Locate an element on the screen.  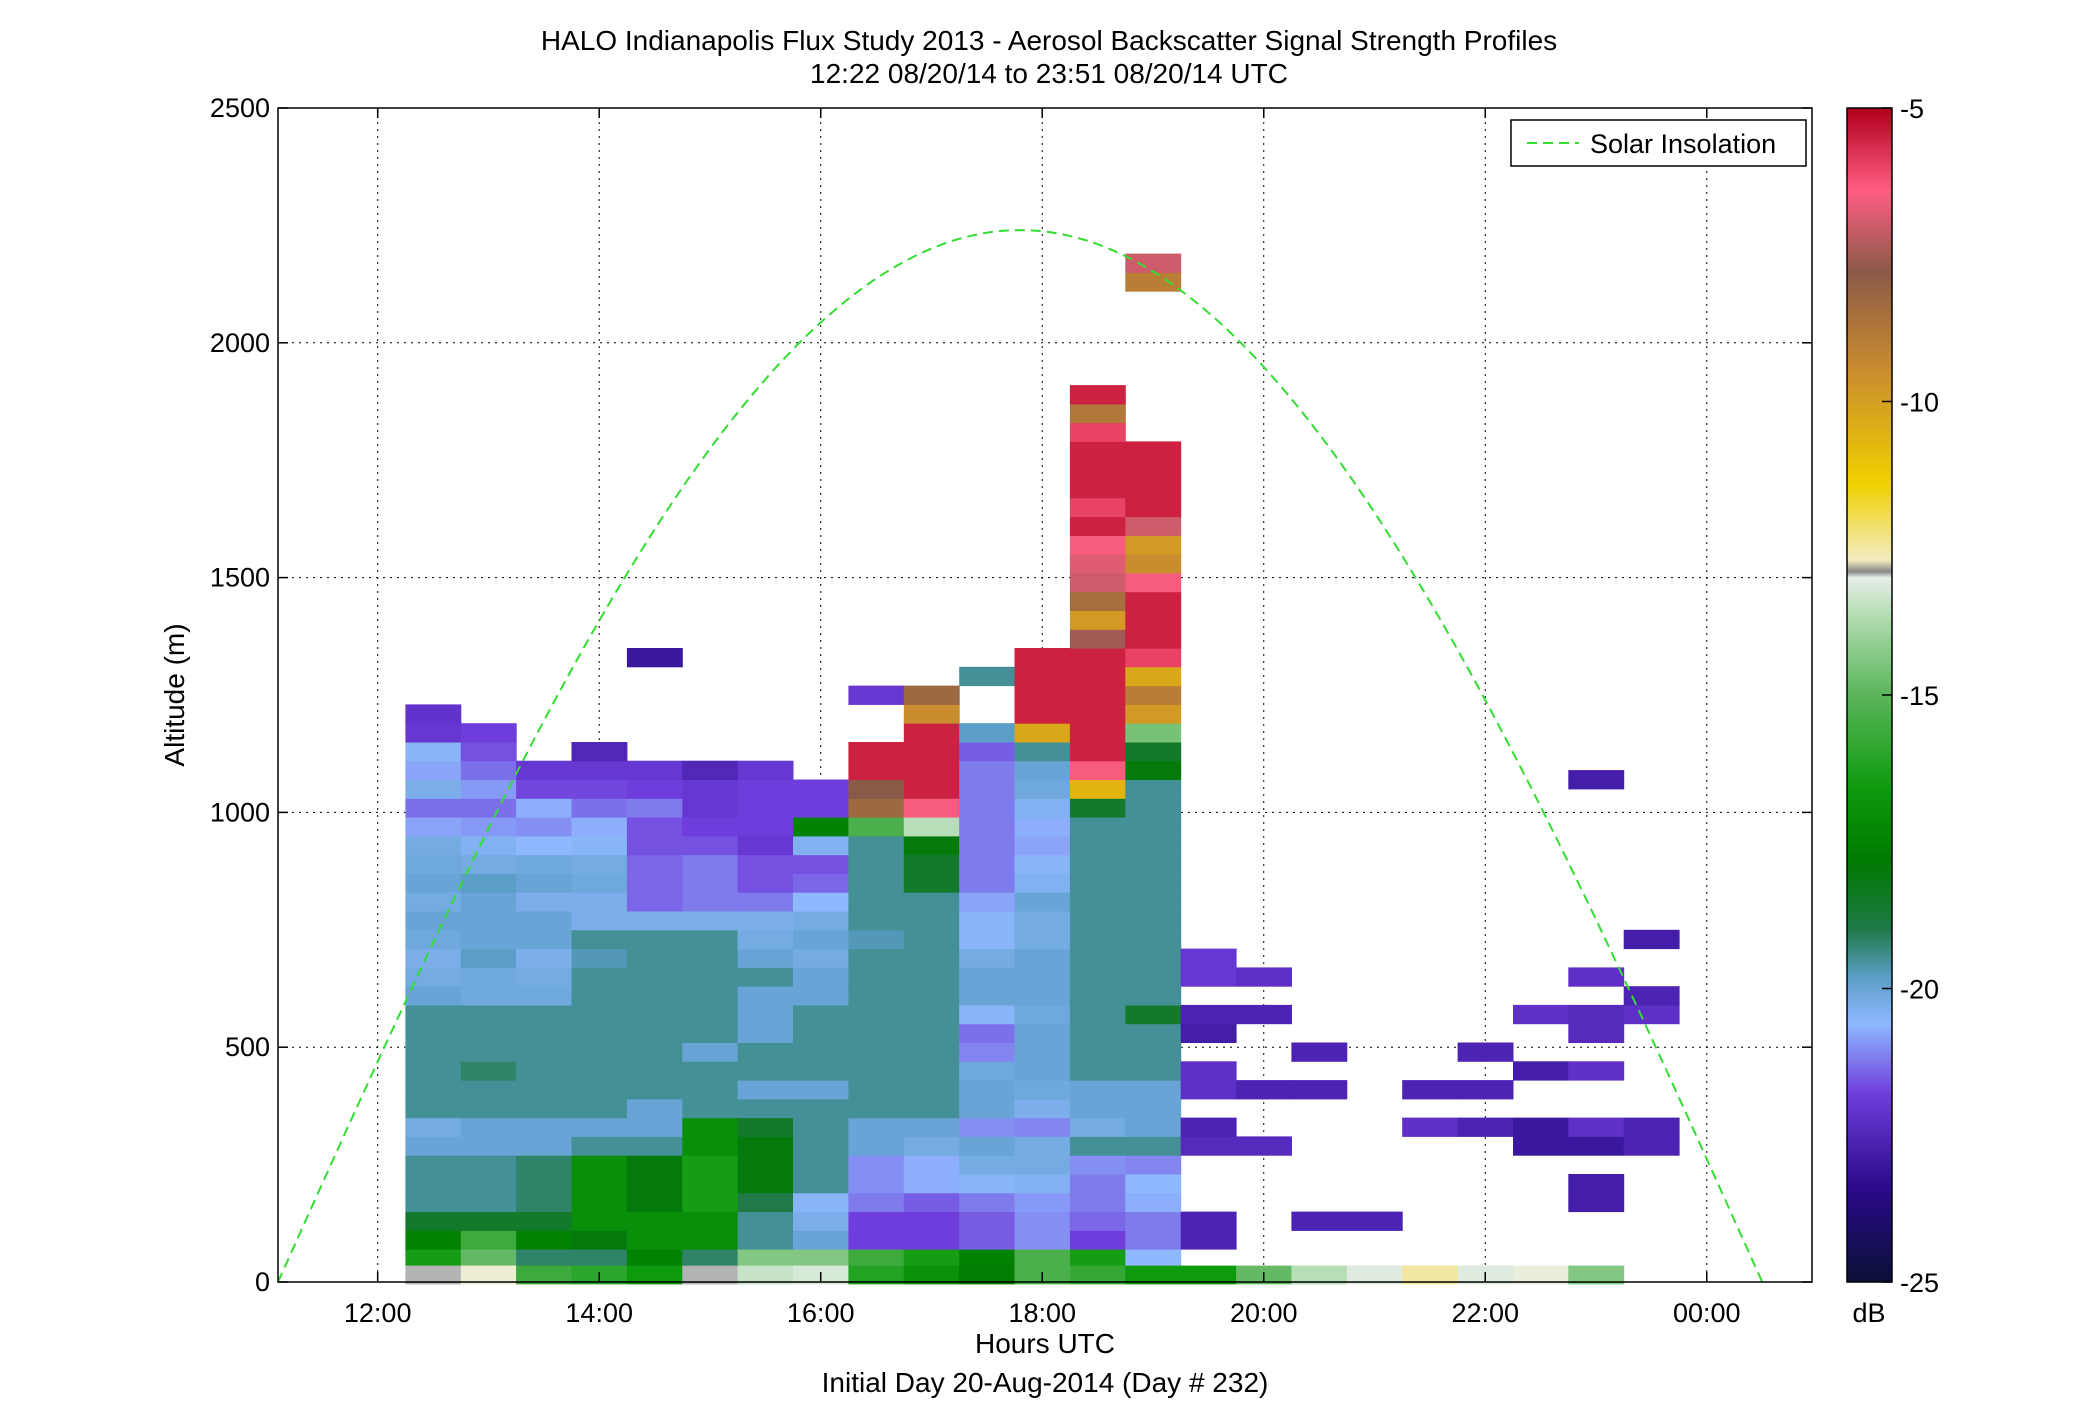
y-axis-label: Altitude (m) is located at coordinates (174, 694).